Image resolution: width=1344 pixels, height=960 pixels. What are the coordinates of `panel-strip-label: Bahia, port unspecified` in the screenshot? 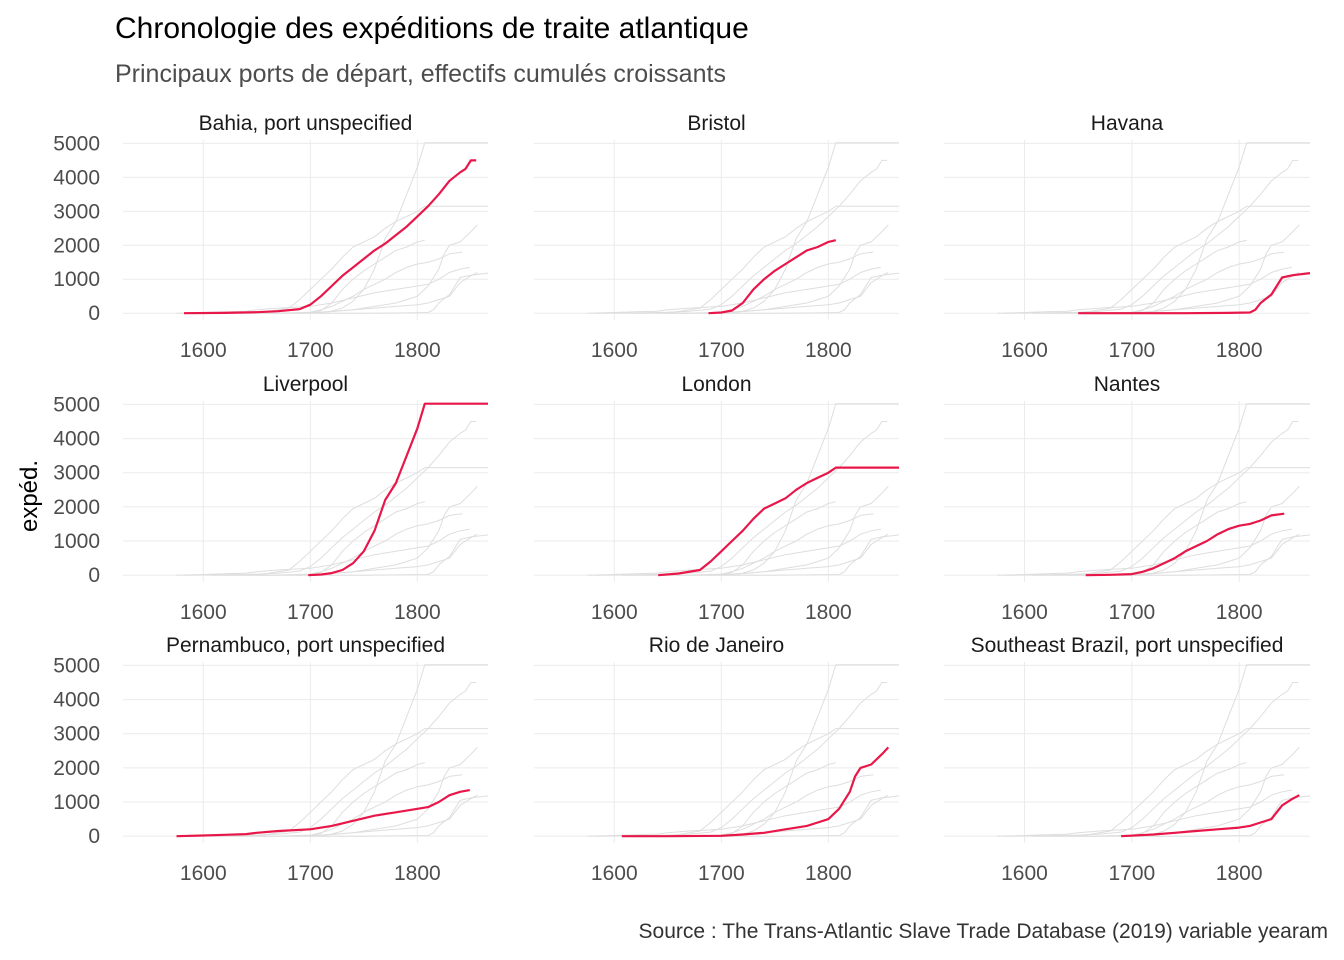 It's located at (306, 123).